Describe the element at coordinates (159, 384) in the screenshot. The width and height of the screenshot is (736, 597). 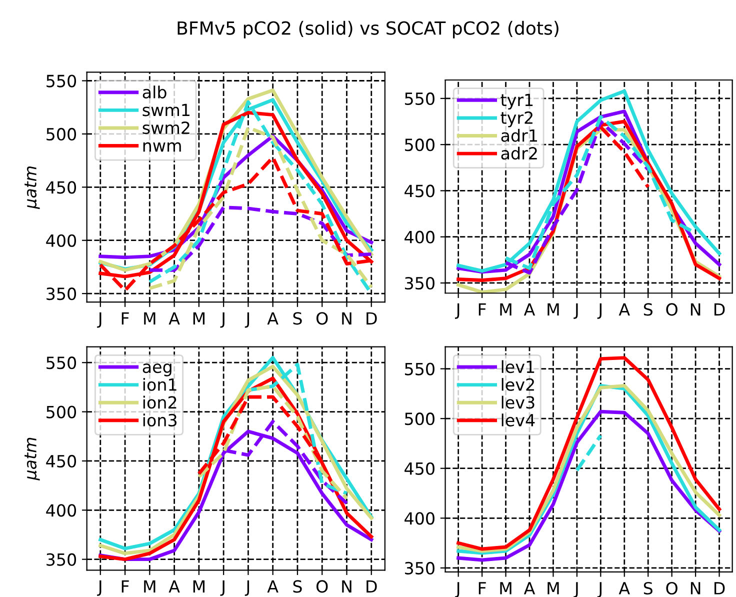
I see `legend-label: ion1` at that location.